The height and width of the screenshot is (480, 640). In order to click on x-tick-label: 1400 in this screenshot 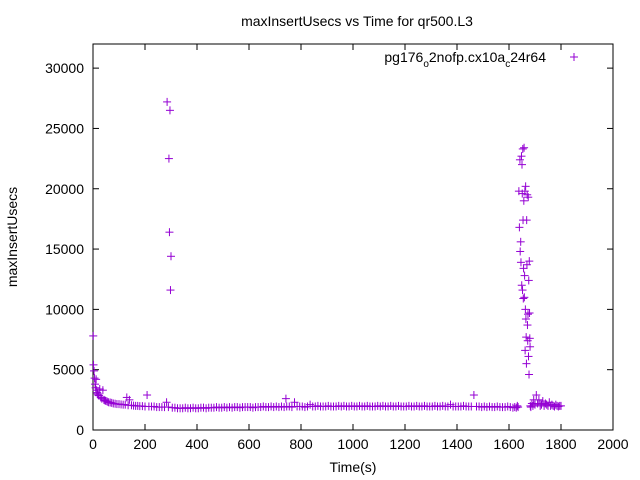, I will do `click(456, 444)`.